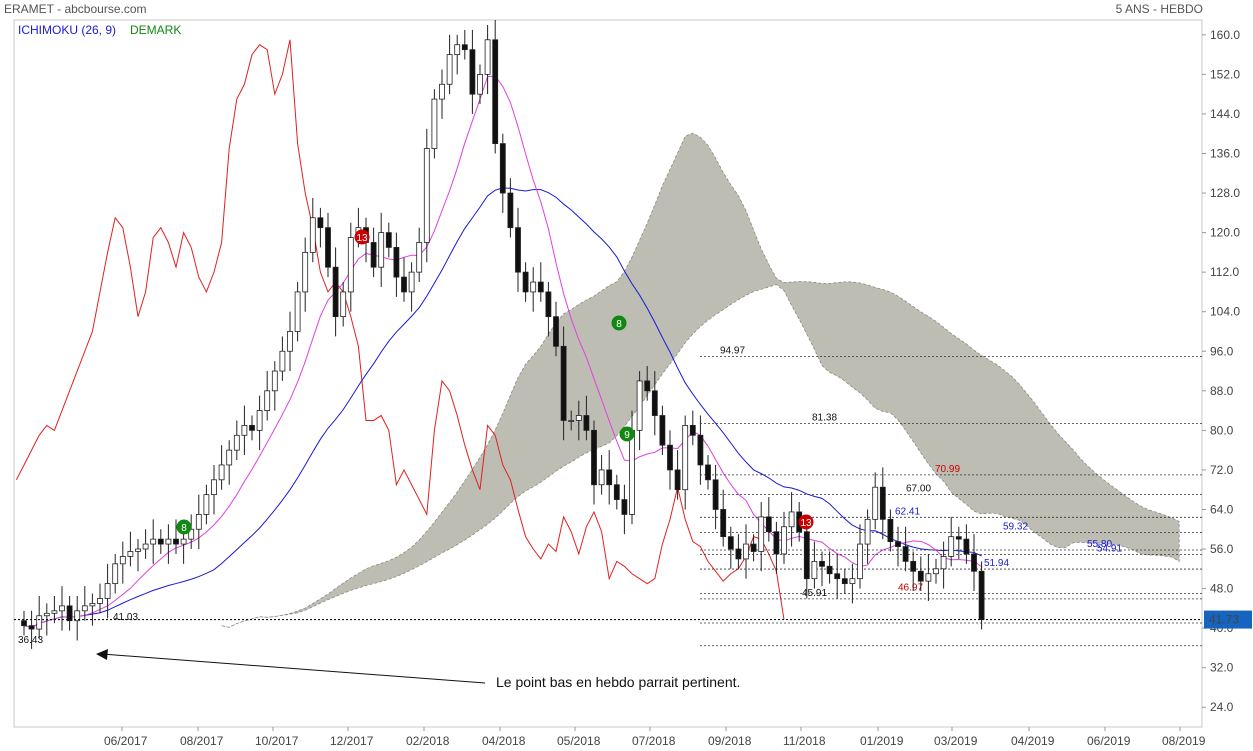 The width and height of the screenshot is (1253, 751). What do you see at coordinates (1225, 35) in the screenshot?
I see `y-tick-label: 160.0` at bounding box center [1225, 35].